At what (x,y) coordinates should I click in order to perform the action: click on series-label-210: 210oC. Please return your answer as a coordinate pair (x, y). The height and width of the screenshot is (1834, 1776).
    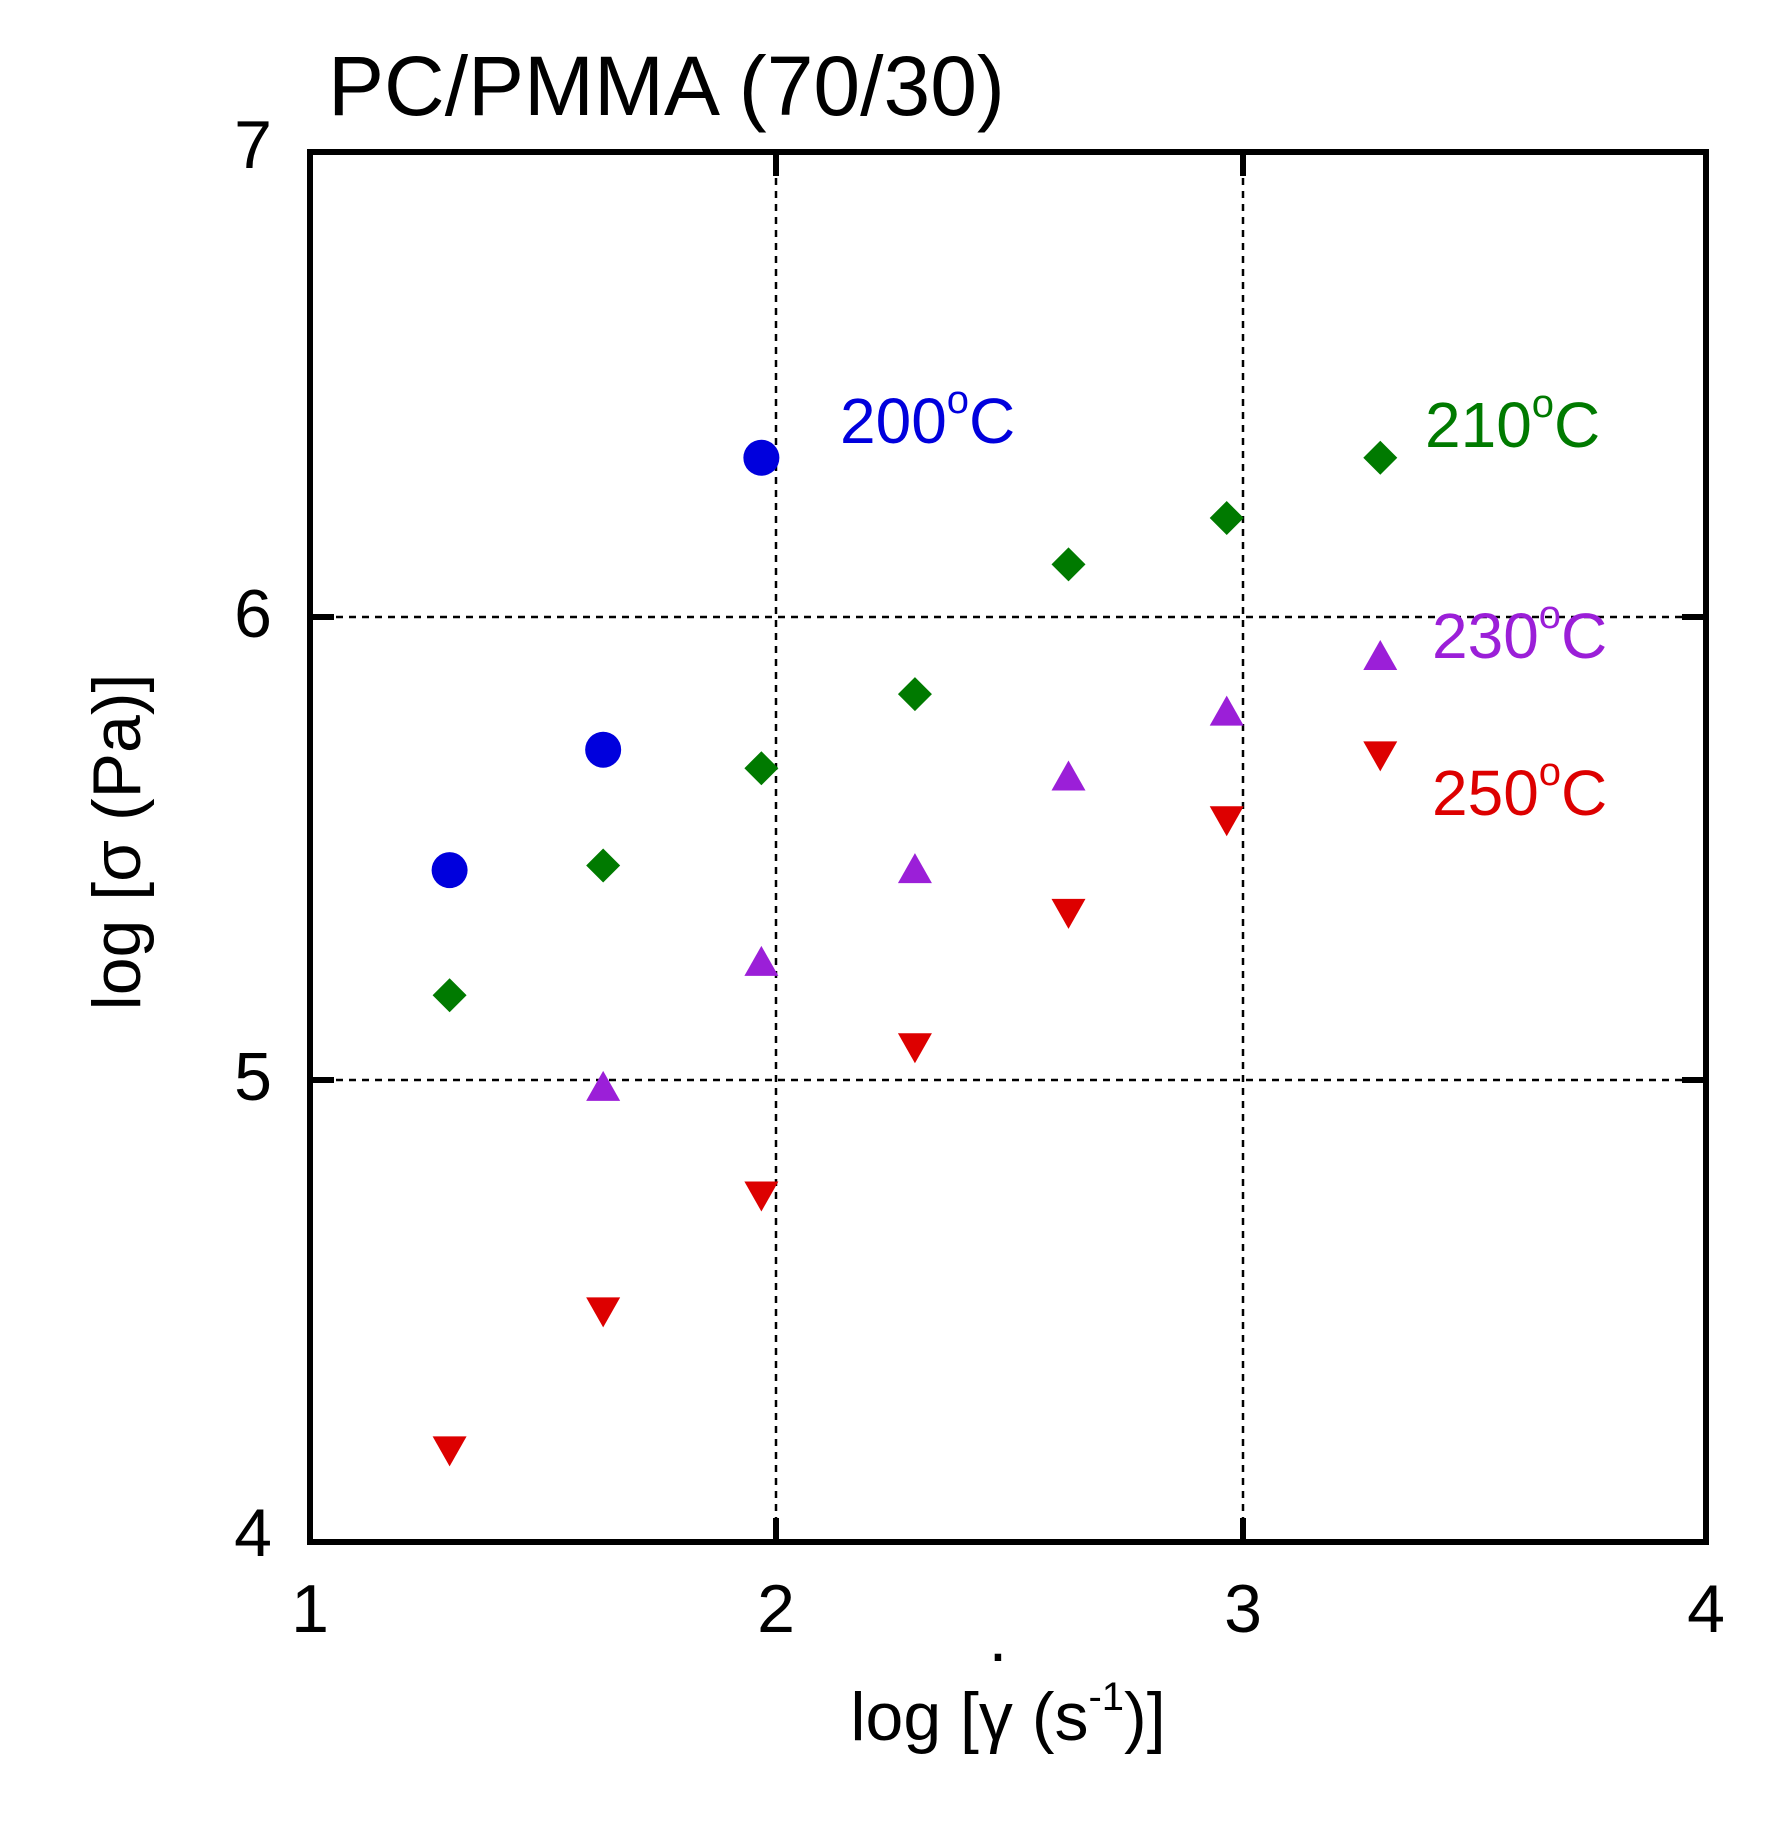
    Looking at the image, I should click on (1512, 421).